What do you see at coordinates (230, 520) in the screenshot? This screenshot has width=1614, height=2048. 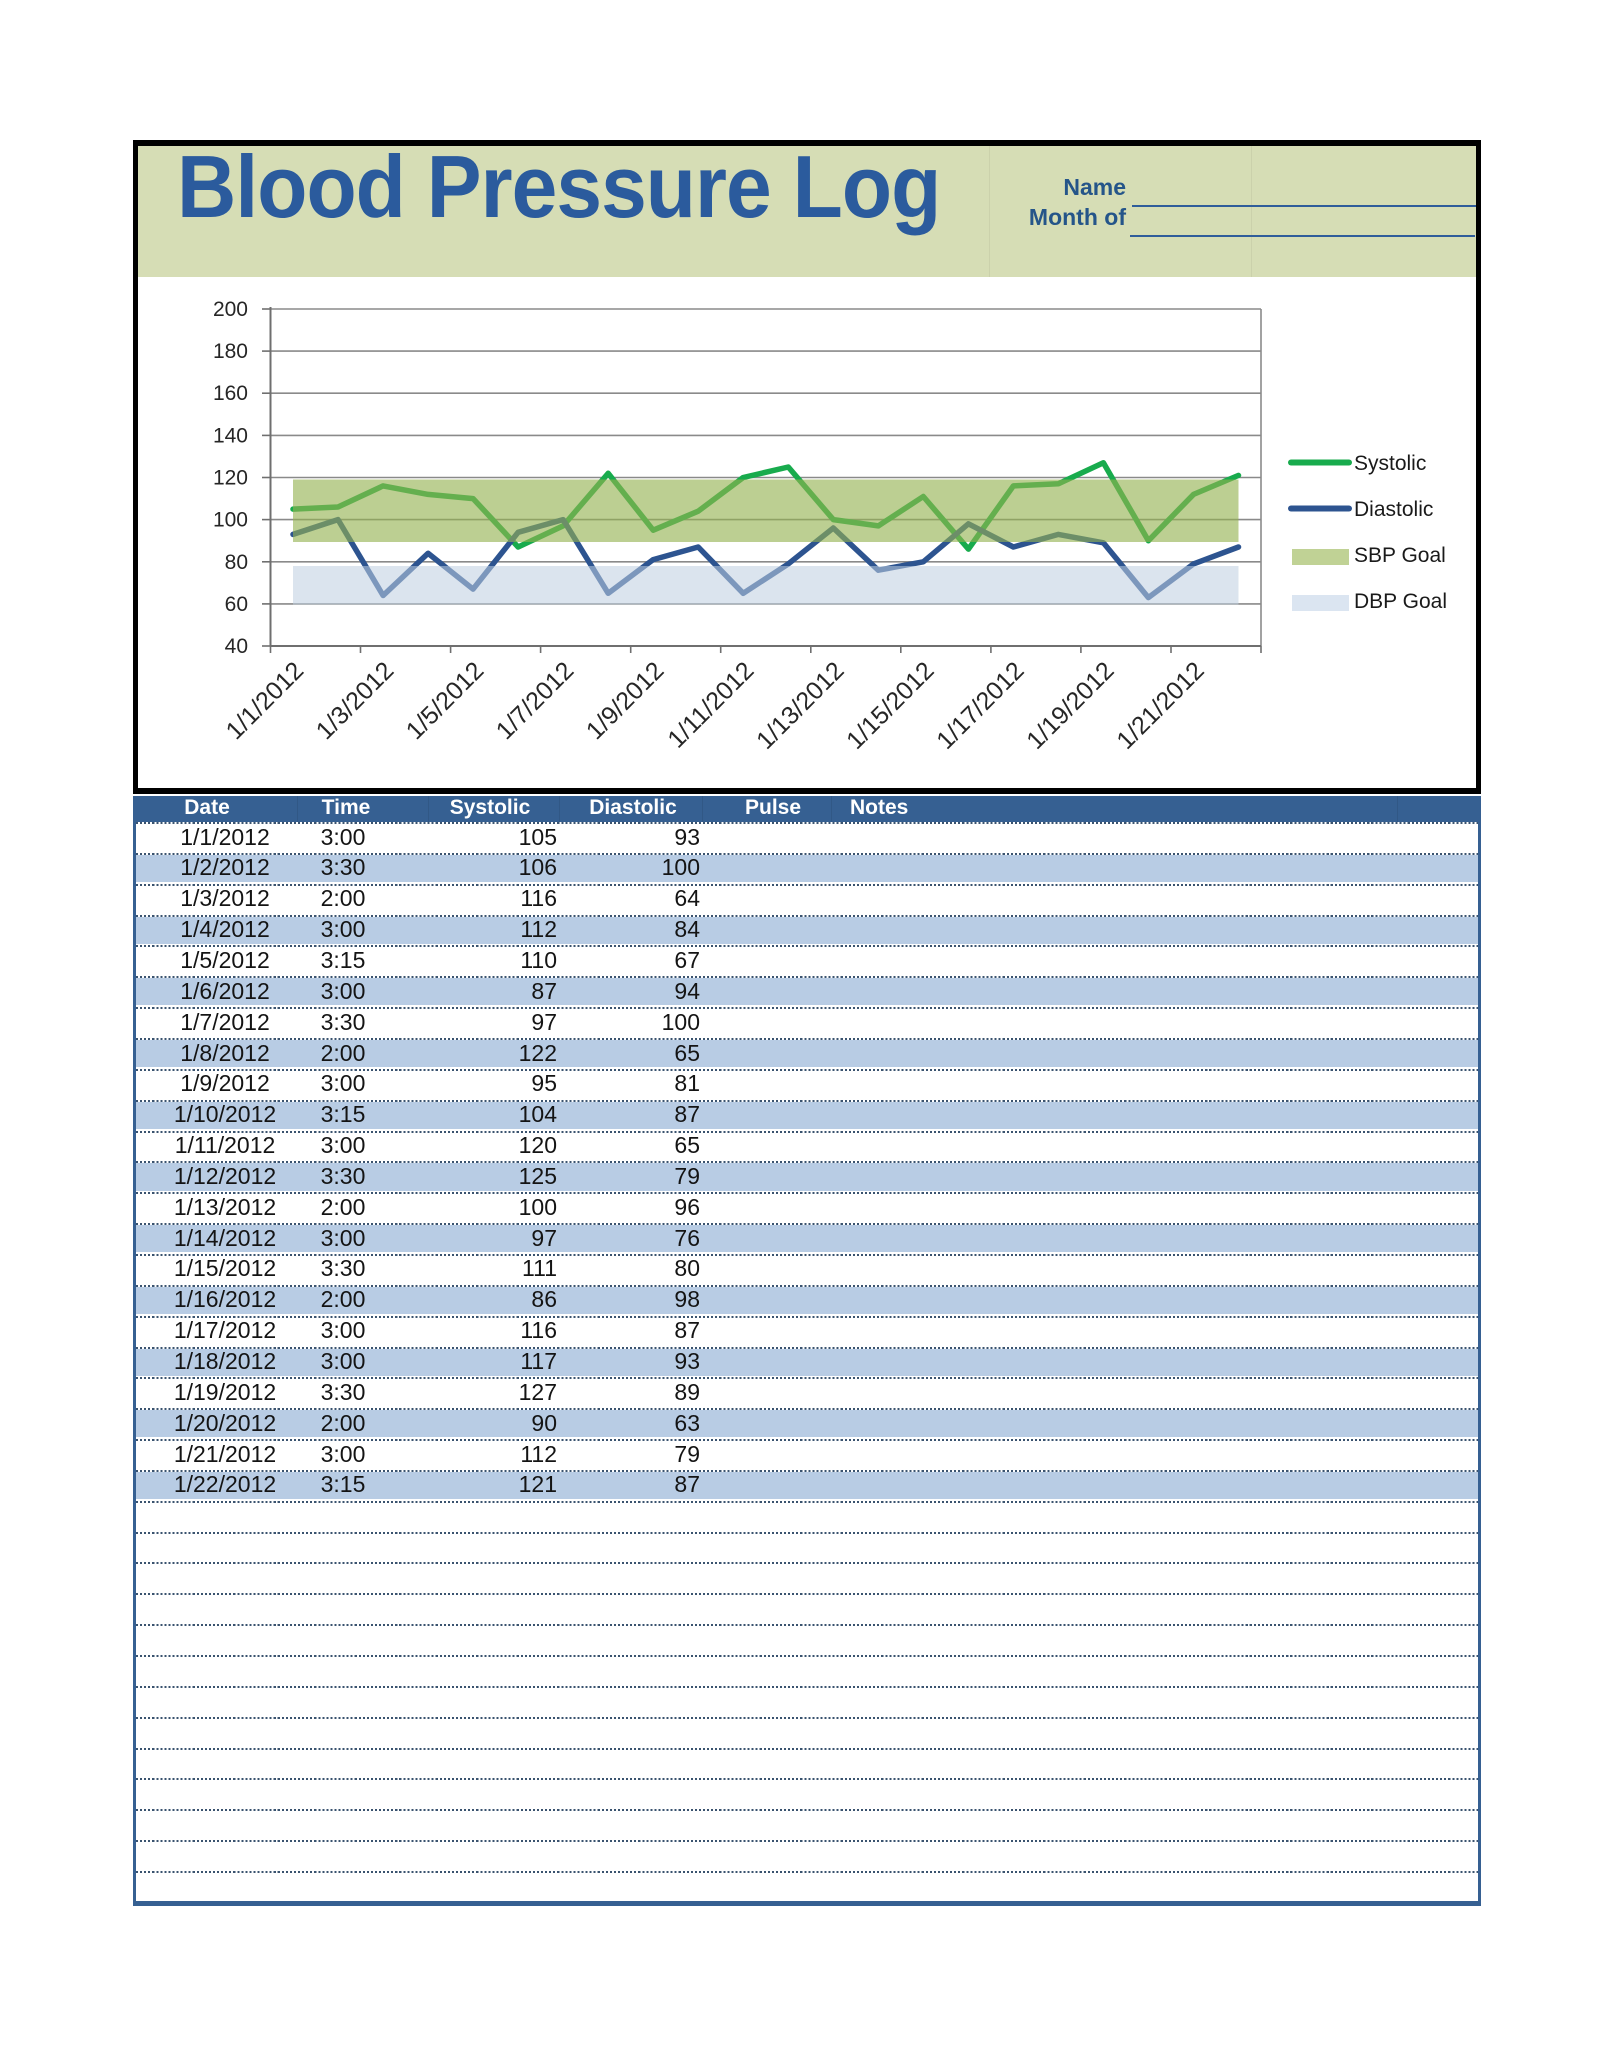 I see `svg-text: 100` at bounding box center [230, 520].